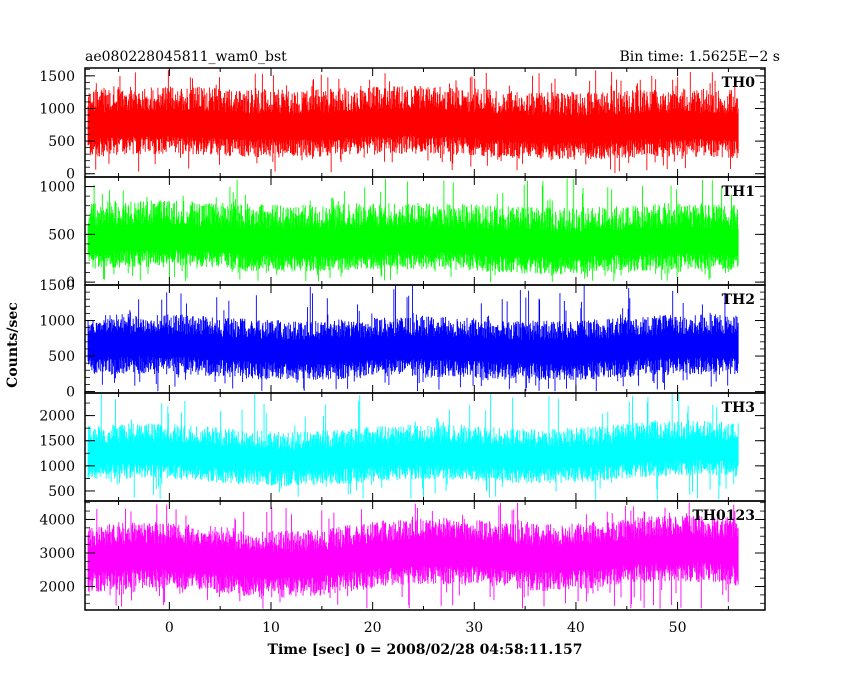 The height and width of the screenshot is (685, 850). What do you see at coordinates (739, 83) in the screenshot?
I see `panel-label-th0: TH0` at bounding box center [739, 83].